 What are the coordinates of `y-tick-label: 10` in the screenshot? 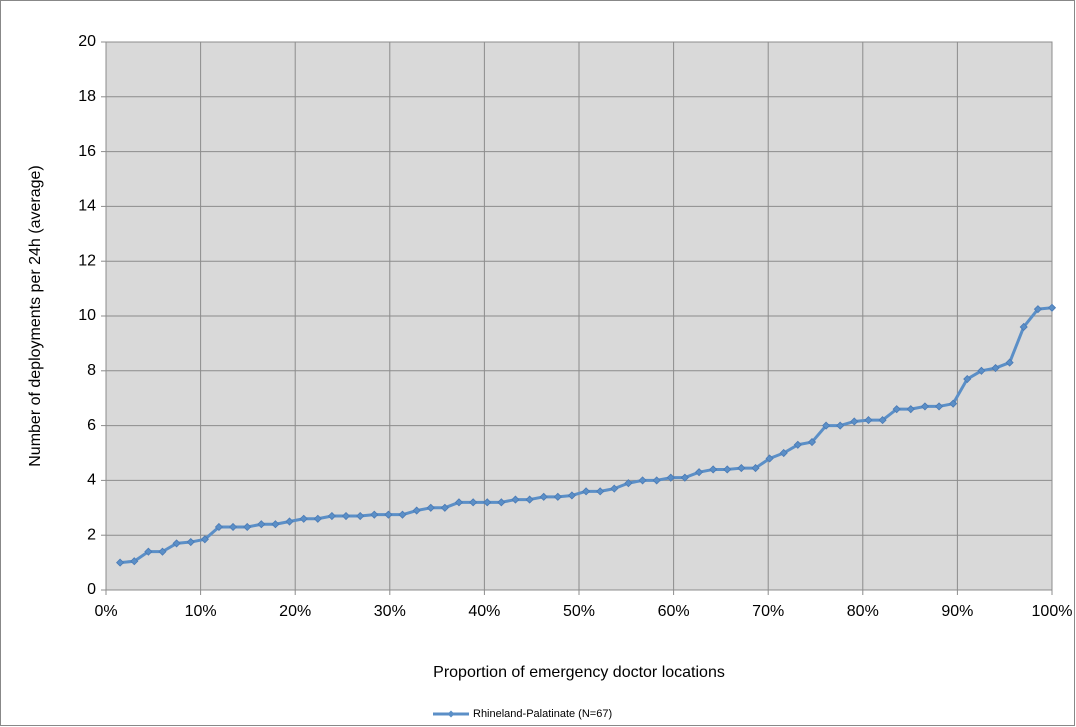 It's located at (87, 315).